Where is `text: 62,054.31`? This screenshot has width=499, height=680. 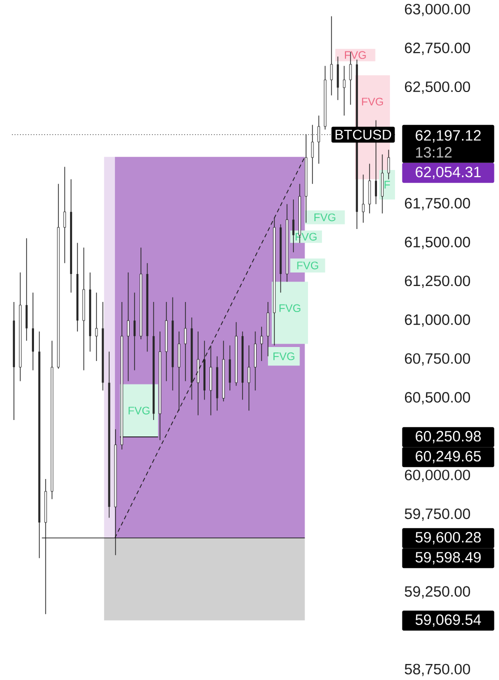 text: 62,054.31 is located at coordinates (448, 173).